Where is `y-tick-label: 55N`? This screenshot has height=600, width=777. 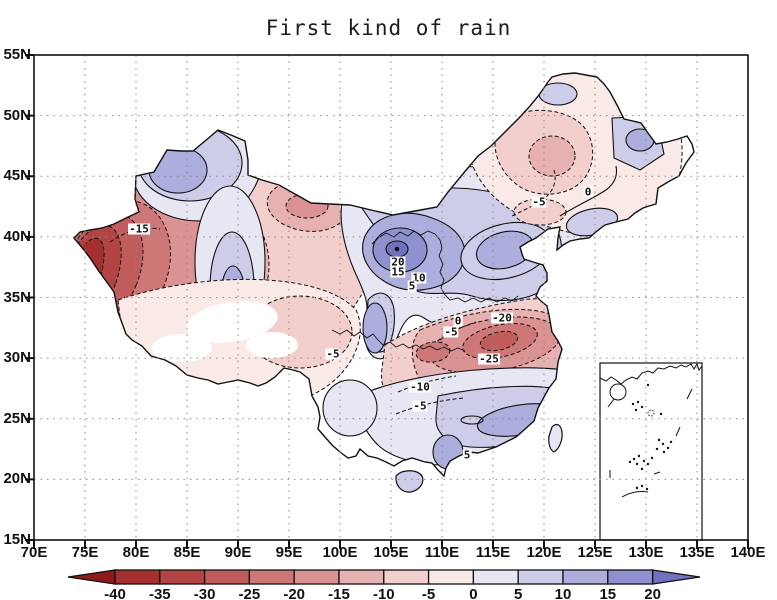
y-tick-label: 55N is located at coordinates (17, 54).